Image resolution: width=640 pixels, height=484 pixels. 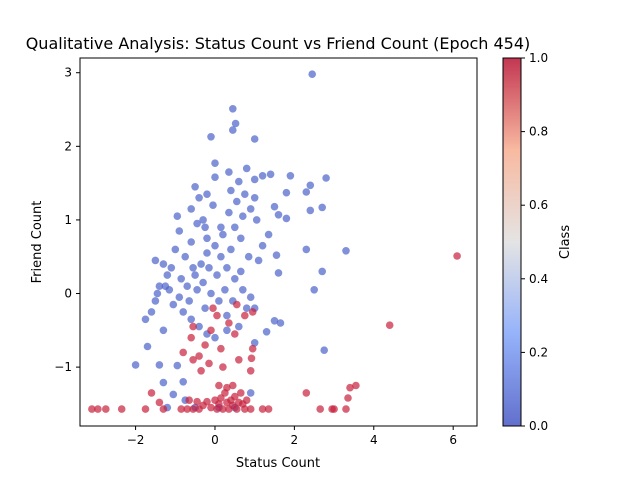 What do you see at coordinates (68, 146) in the screenshot?
I see `y-tick-label: 2` at bounding box center [68, 146].